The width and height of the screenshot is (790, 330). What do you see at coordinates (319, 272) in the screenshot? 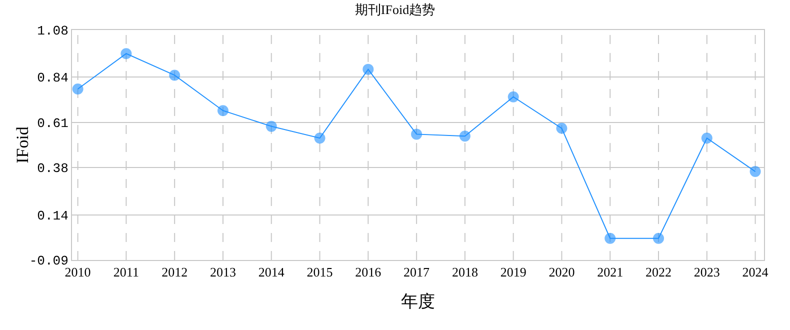
I see `x-tick-label: 2015` at bounding box center [319, 272].